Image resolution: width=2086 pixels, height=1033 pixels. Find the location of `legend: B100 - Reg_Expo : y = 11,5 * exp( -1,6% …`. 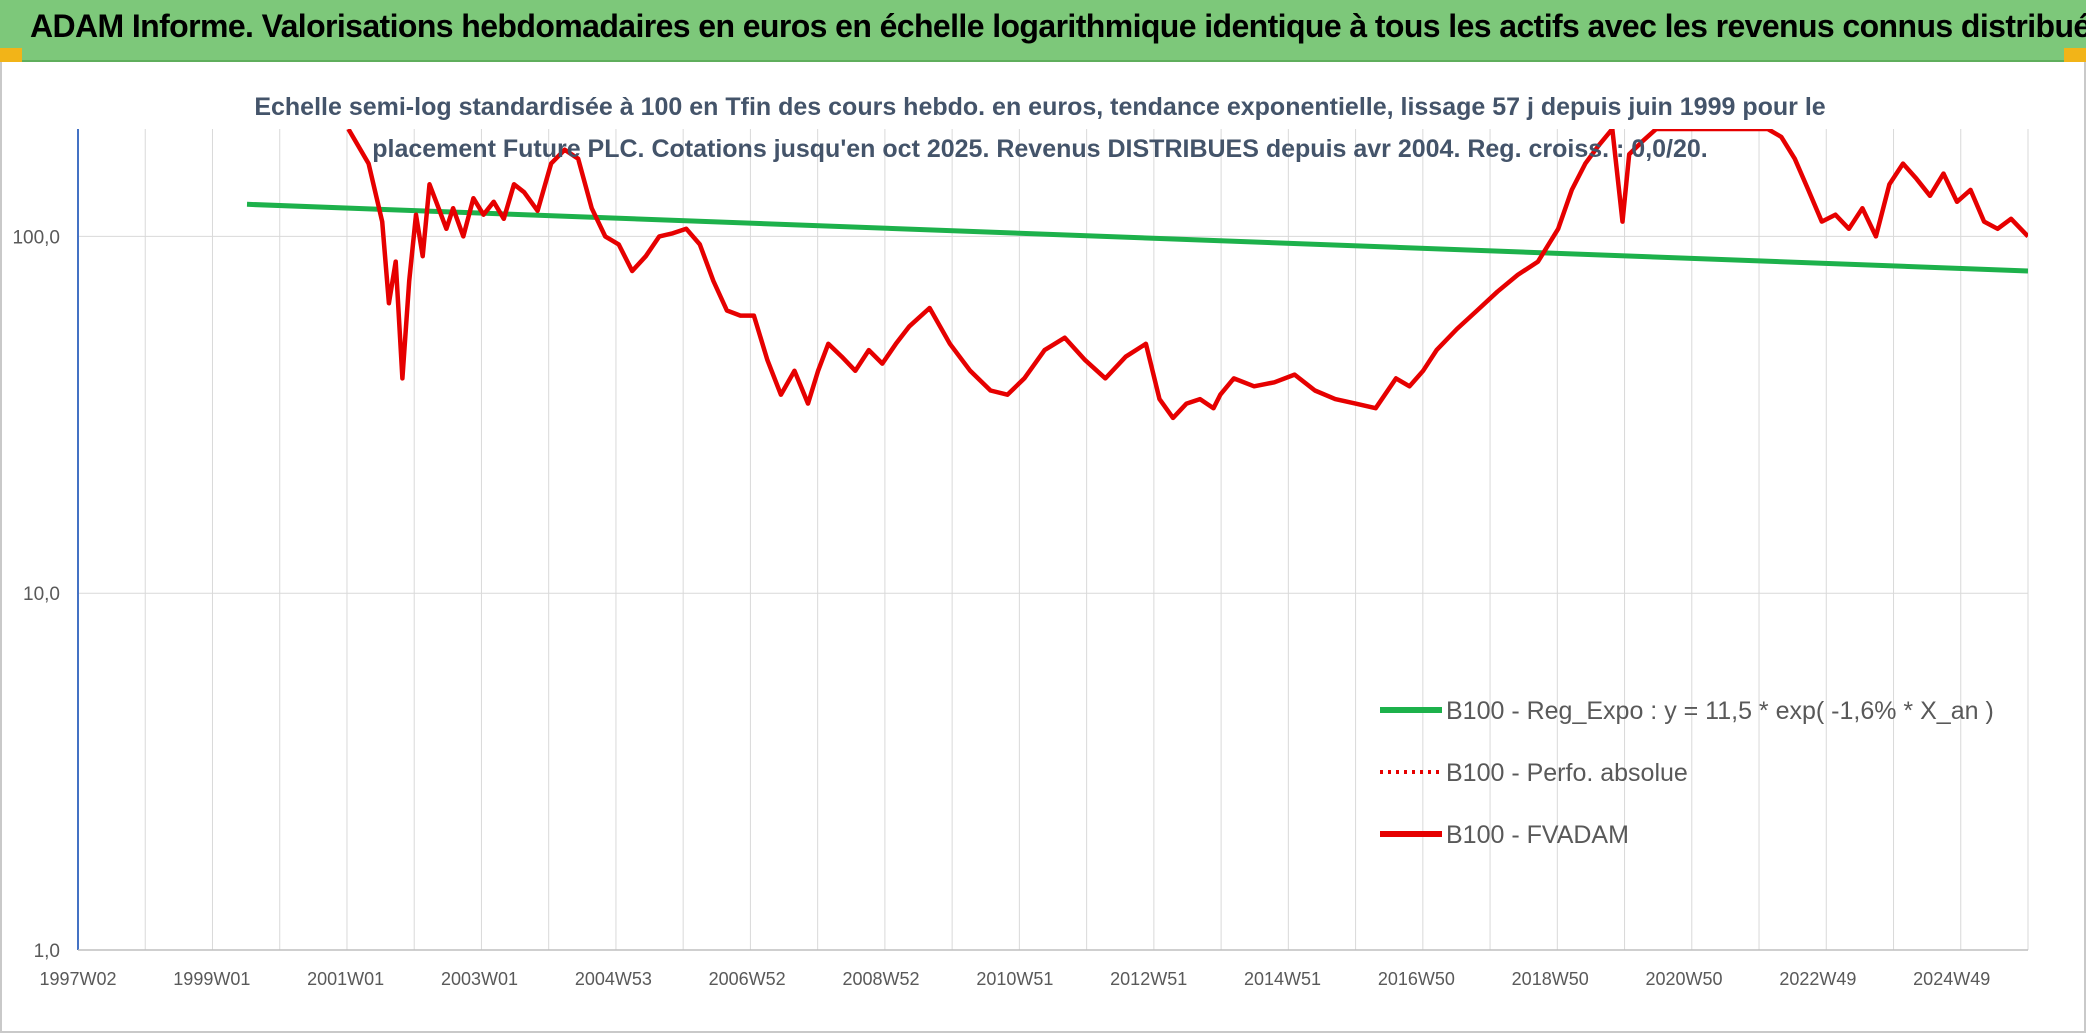

legend: B100 - Reg_Expo : y = 11,5 * exp( -1,6% … is located at coordinates (1687, 773).